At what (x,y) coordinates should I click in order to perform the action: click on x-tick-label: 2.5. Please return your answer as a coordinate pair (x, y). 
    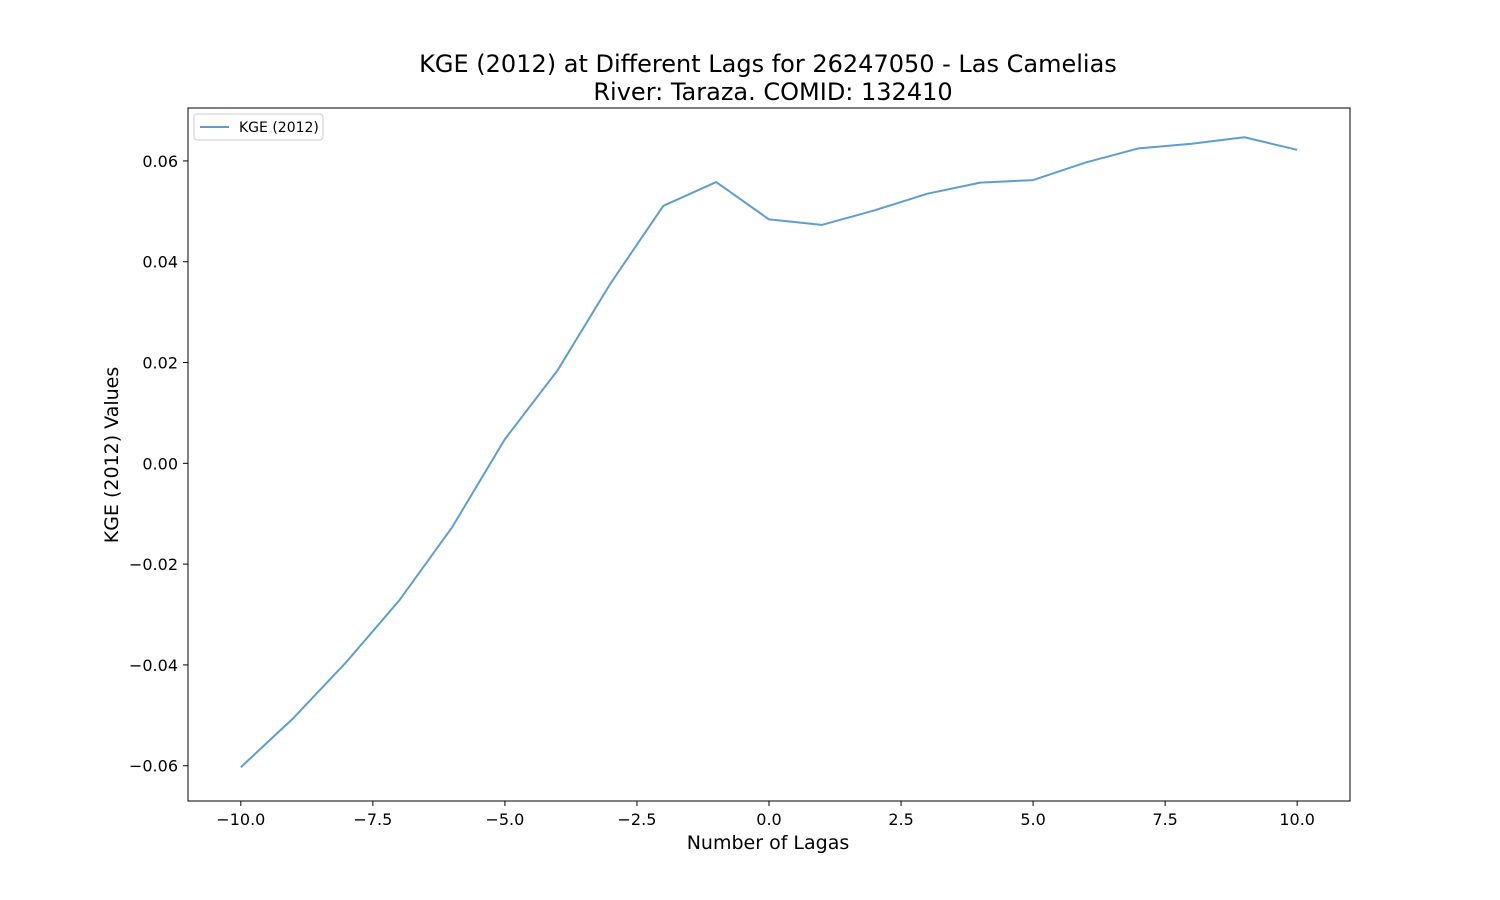
    Looking at the image, I should click on (900, 819).